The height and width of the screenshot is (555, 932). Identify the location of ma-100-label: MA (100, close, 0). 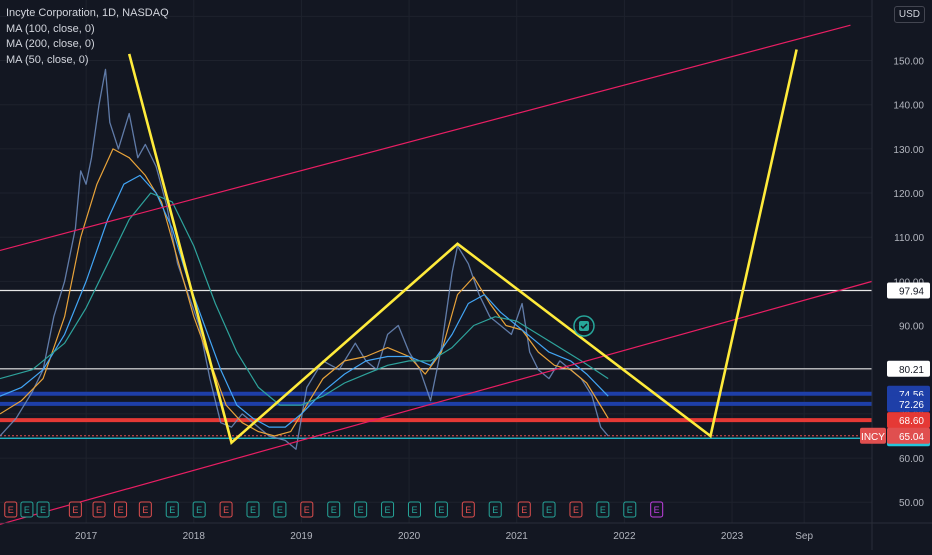
(50, 28).